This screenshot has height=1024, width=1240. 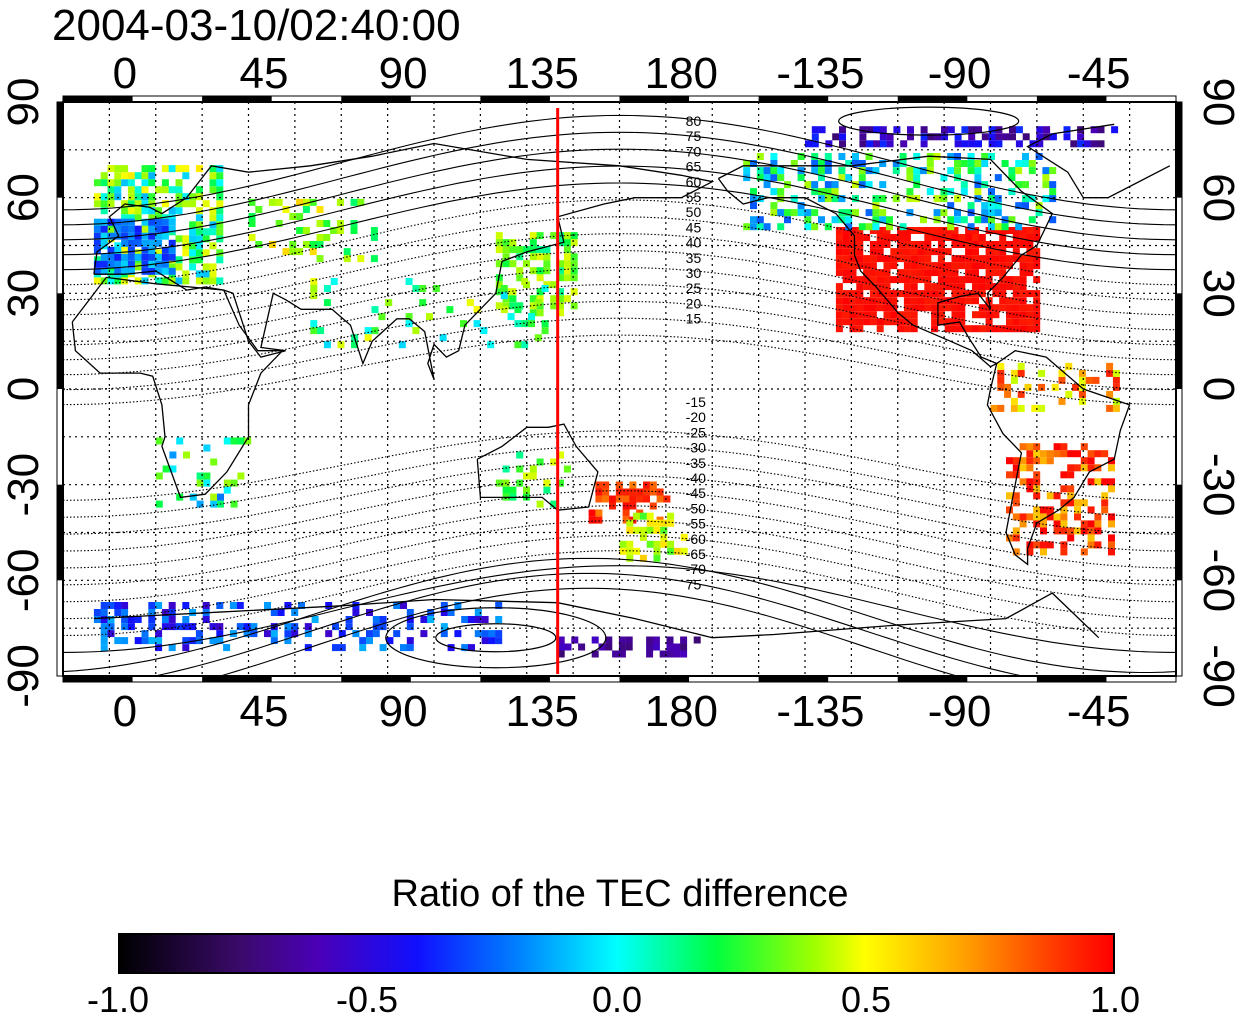 What do you see at coordinates (696, 539) in the screenshot?
I see `contour-label: -60` at bounding box center [696, 539].